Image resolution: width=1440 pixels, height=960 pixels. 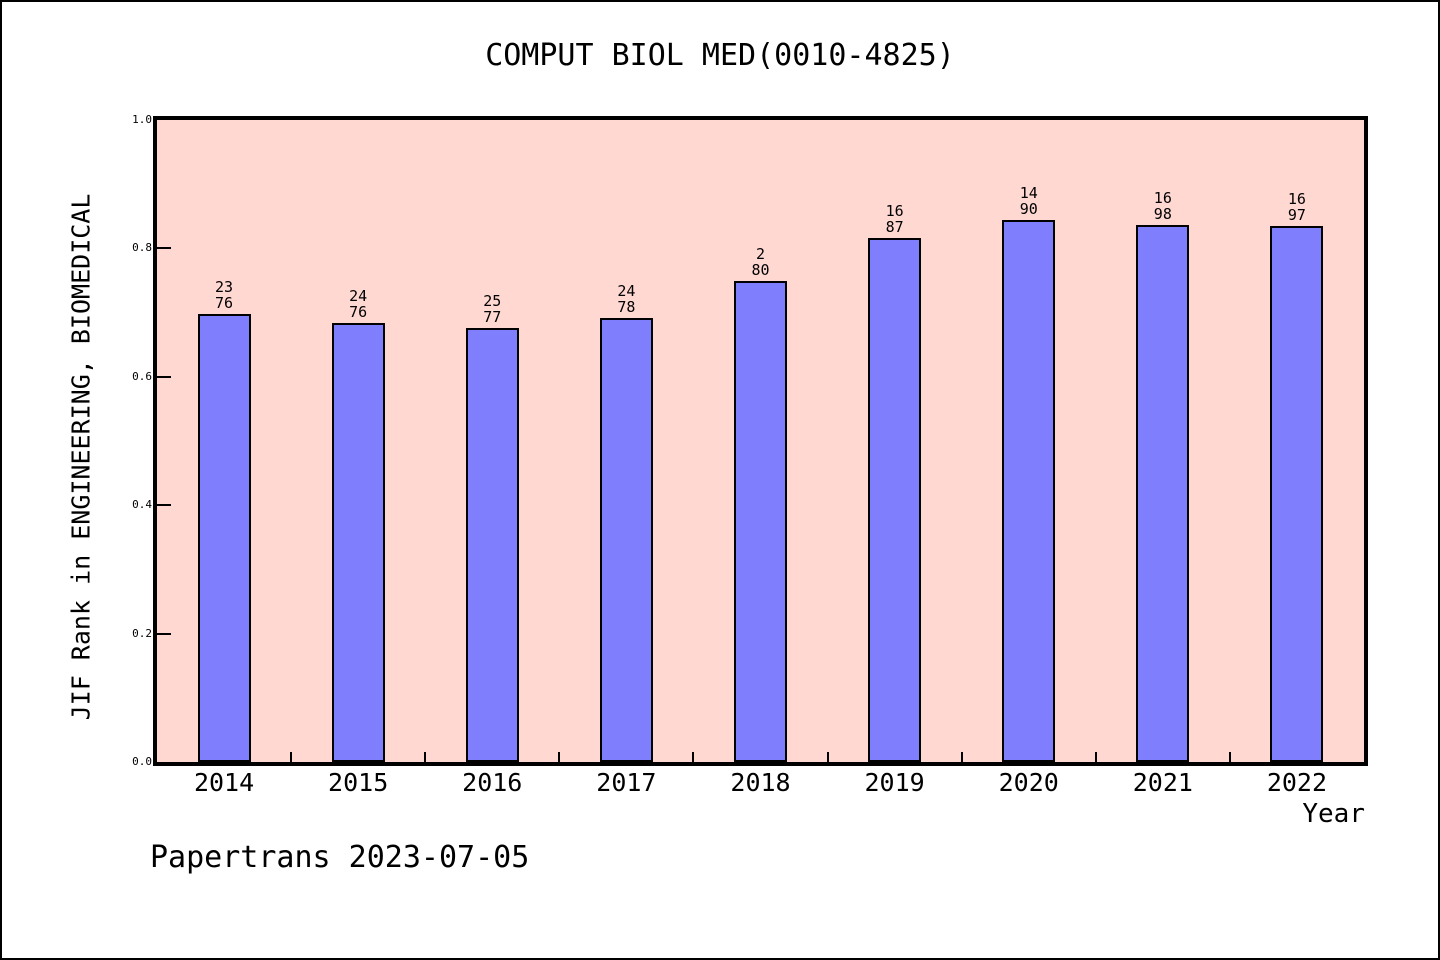 I want to click on bar-value-label: 2 80, so click(x=761, y=262).